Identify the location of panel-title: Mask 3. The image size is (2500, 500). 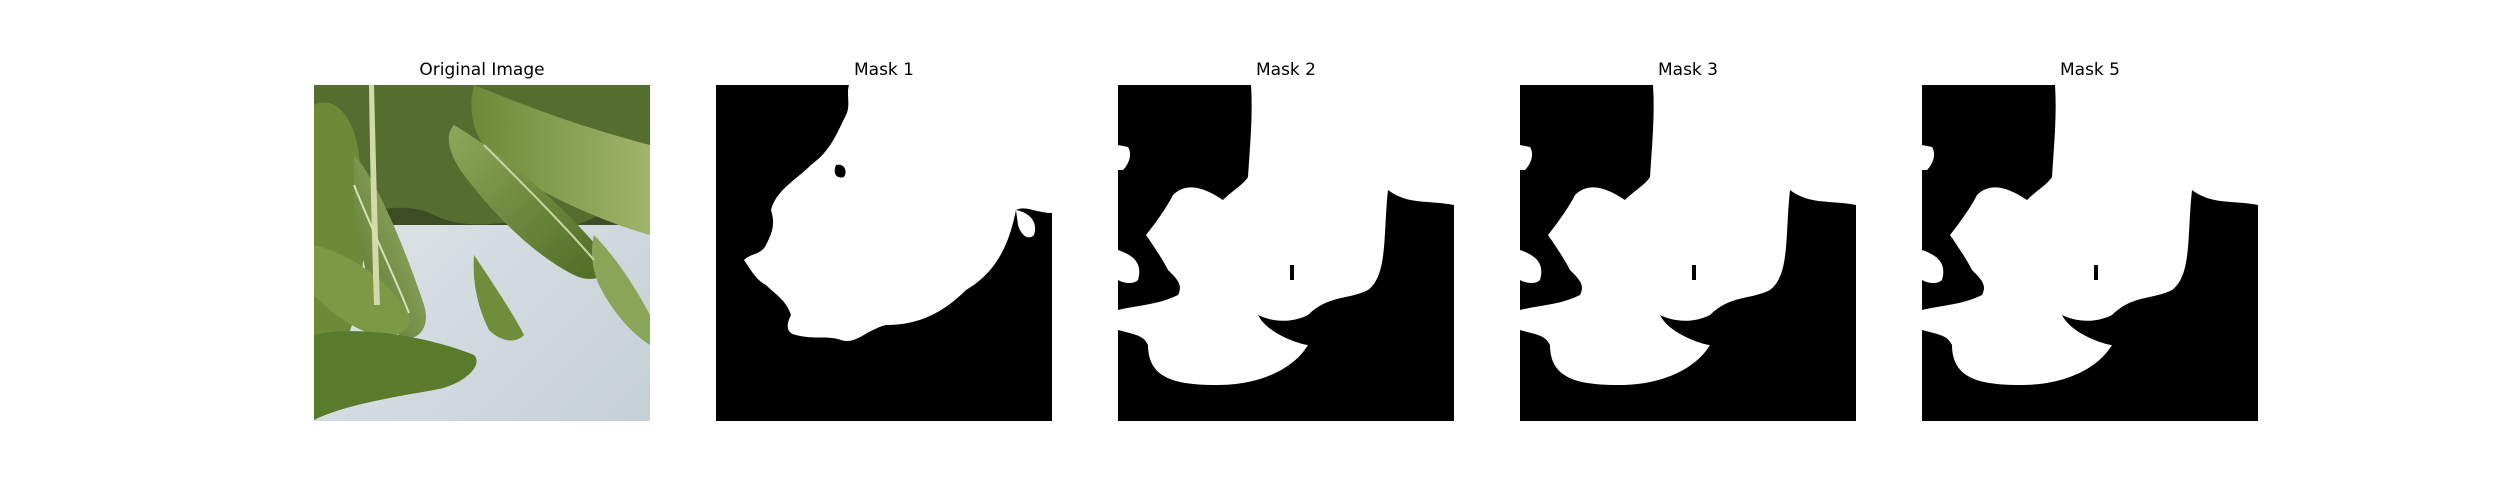
(1687, 70).